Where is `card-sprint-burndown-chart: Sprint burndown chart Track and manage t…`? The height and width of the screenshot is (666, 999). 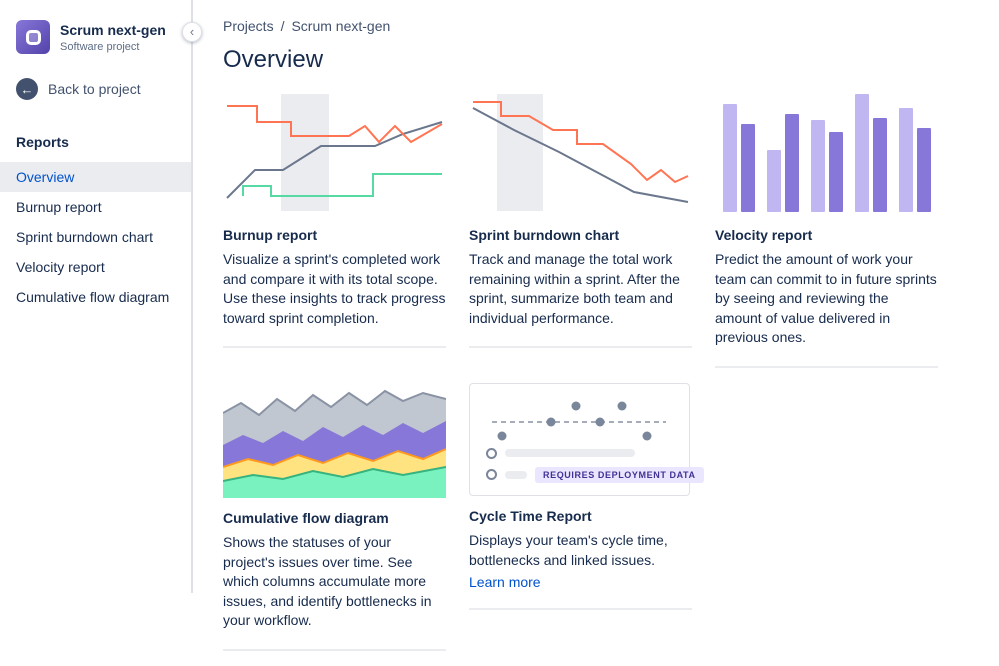
card-sprint-burndown-chart: Sprint burndown chart Track and manage t… is located at coordinates (580, 219).